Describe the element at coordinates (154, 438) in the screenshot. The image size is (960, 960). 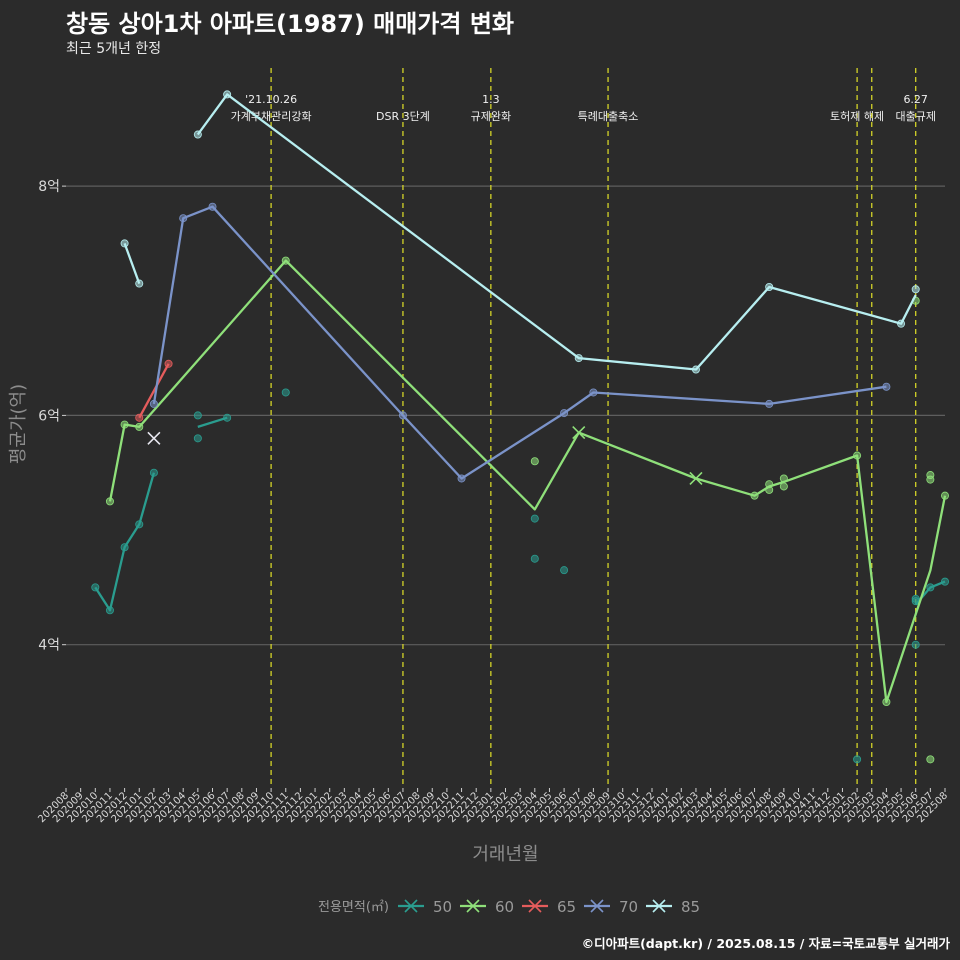
I see `series-70-cross` at that location.